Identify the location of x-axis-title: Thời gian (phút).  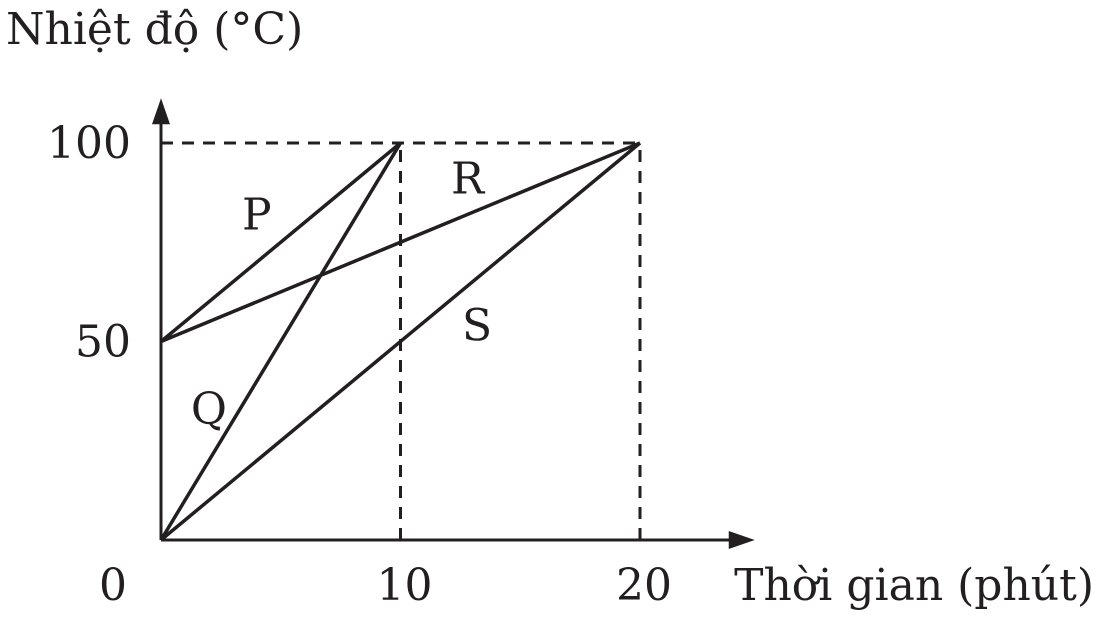
(914, 585).